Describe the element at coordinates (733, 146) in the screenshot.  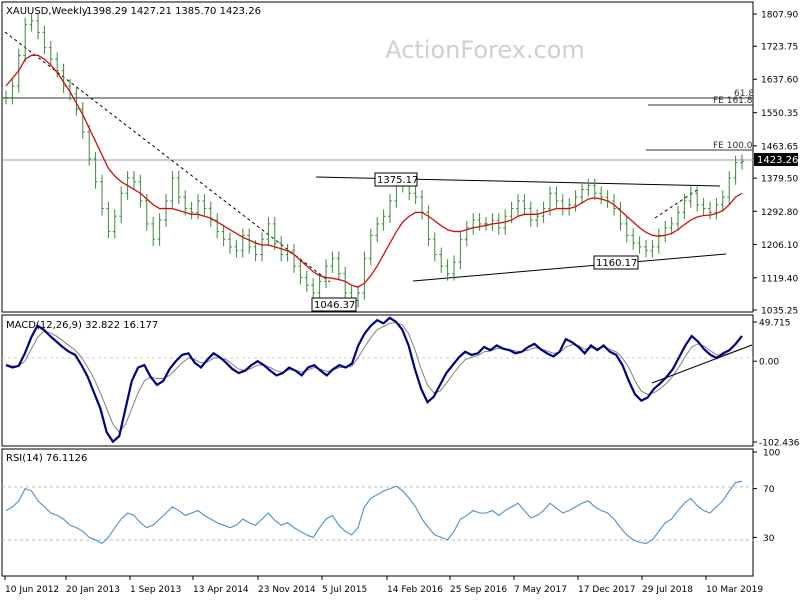
I see `fe100-label: FE 100.0` at that location.